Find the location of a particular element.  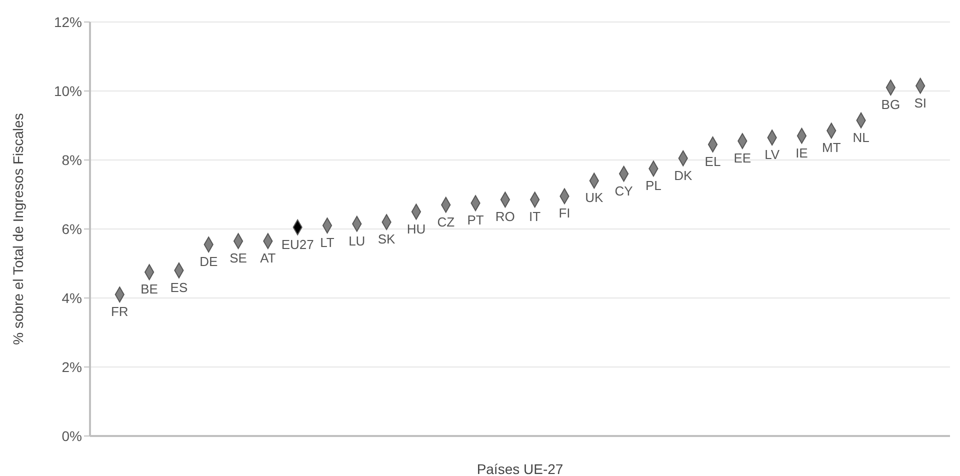

x-tick-label: LV is located at coordinates (772, 154).